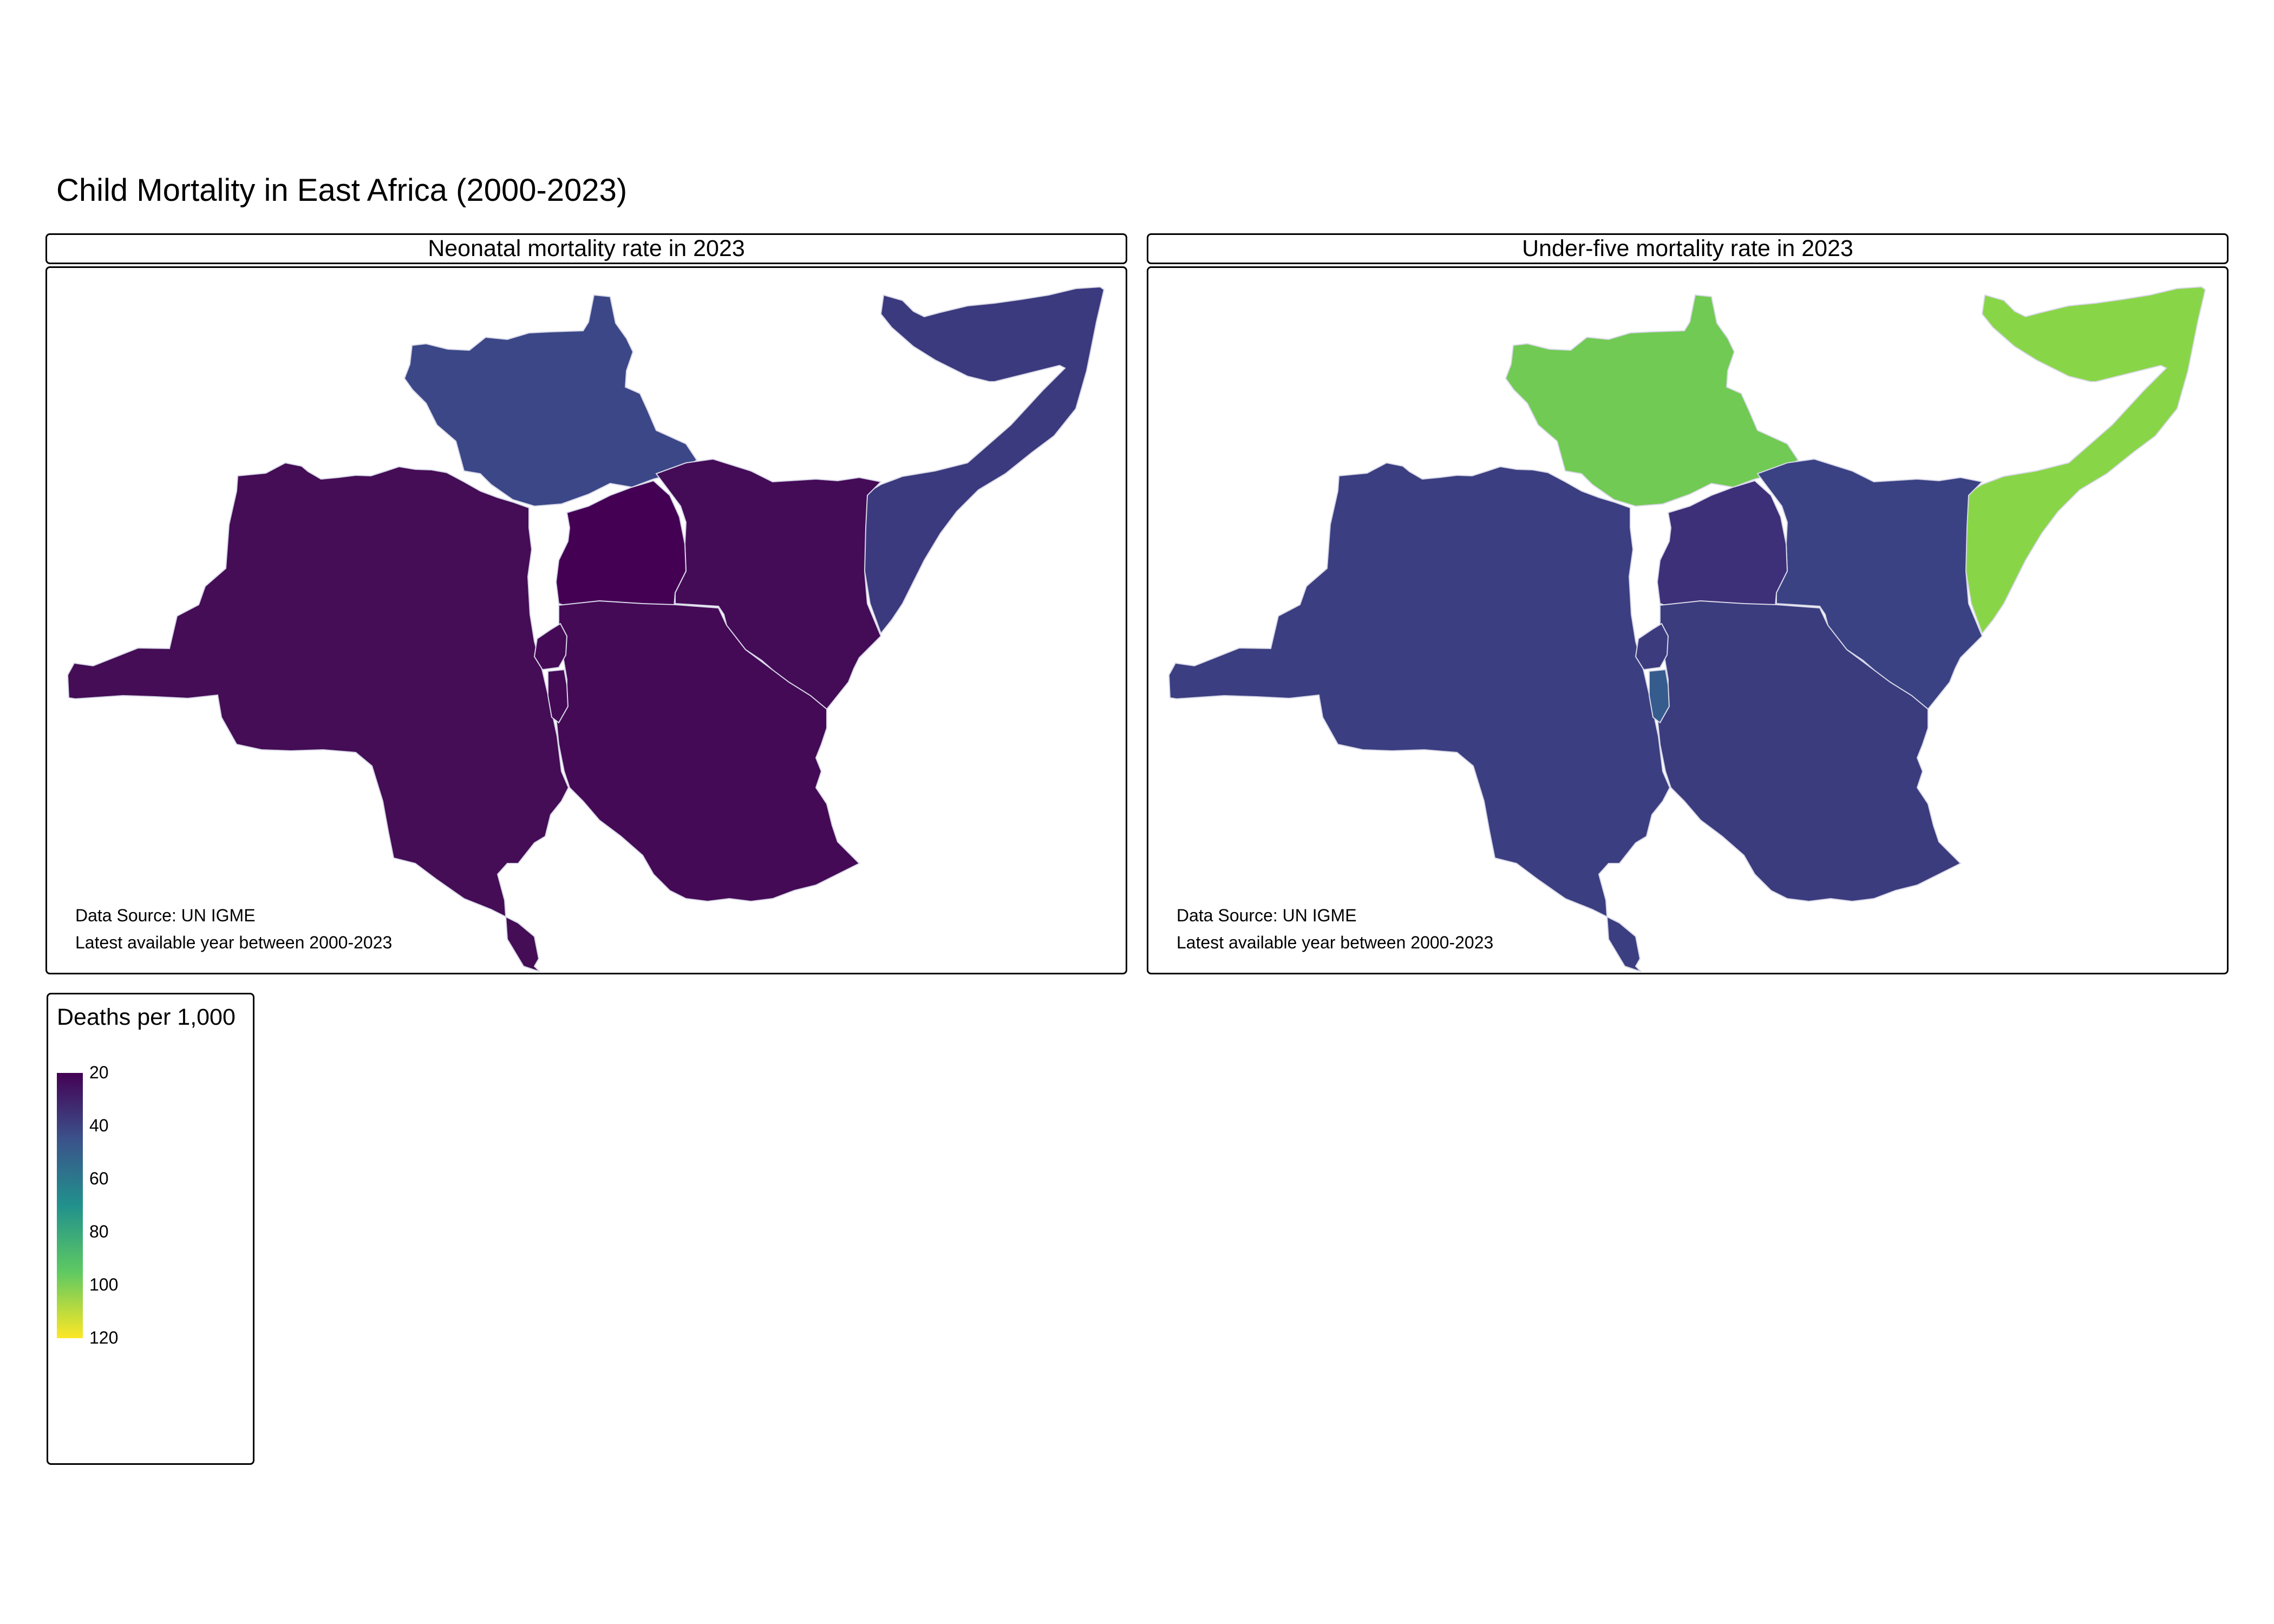  What do you see at coordinates (99, 1072) in the screenshot?
I see `legend-tick-label: 20` at bounding box center [99, 1072].